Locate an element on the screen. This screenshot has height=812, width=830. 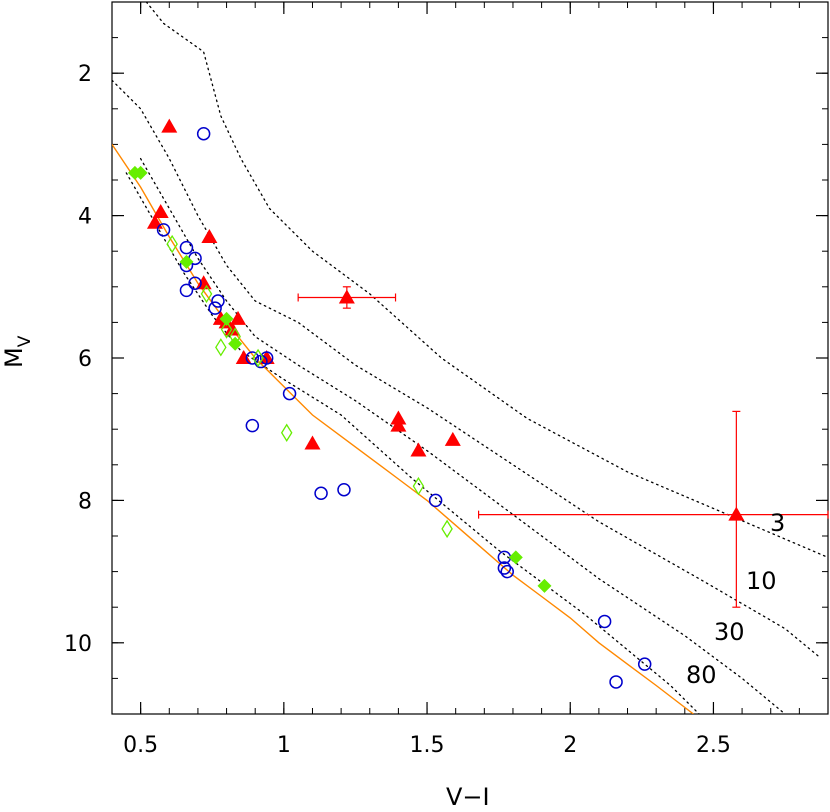
y-axis-label-main: M is located at coordinates (14, 357).